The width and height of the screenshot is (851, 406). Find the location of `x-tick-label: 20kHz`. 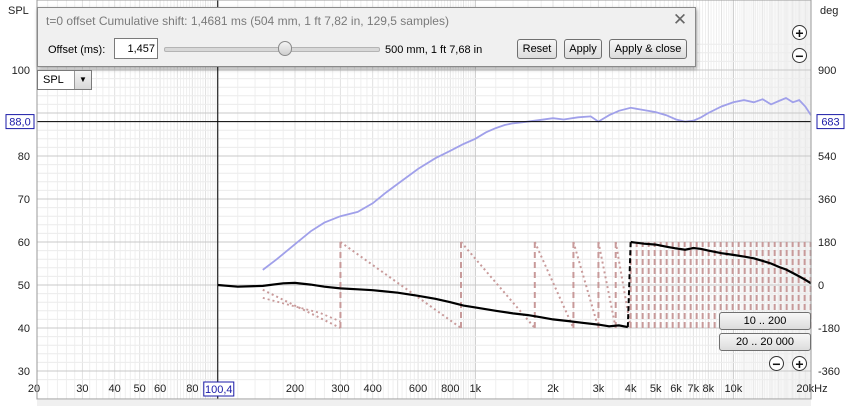

x-tick-label: 20kHz is located at coordinates (811, 389).